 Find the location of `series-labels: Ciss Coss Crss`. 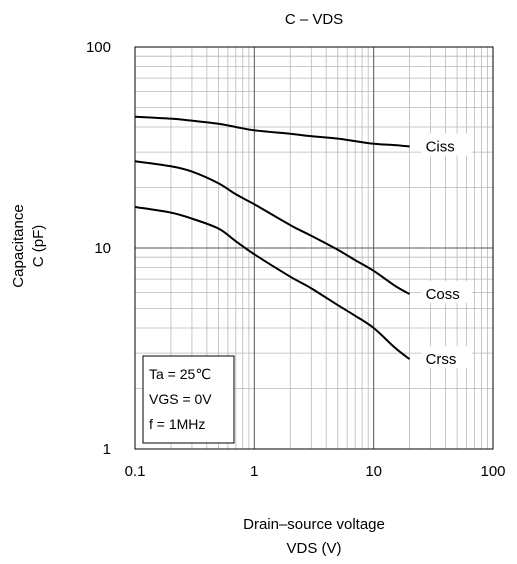

series-labels: Ciss Coss Crss is located at coordinates (446, 251).